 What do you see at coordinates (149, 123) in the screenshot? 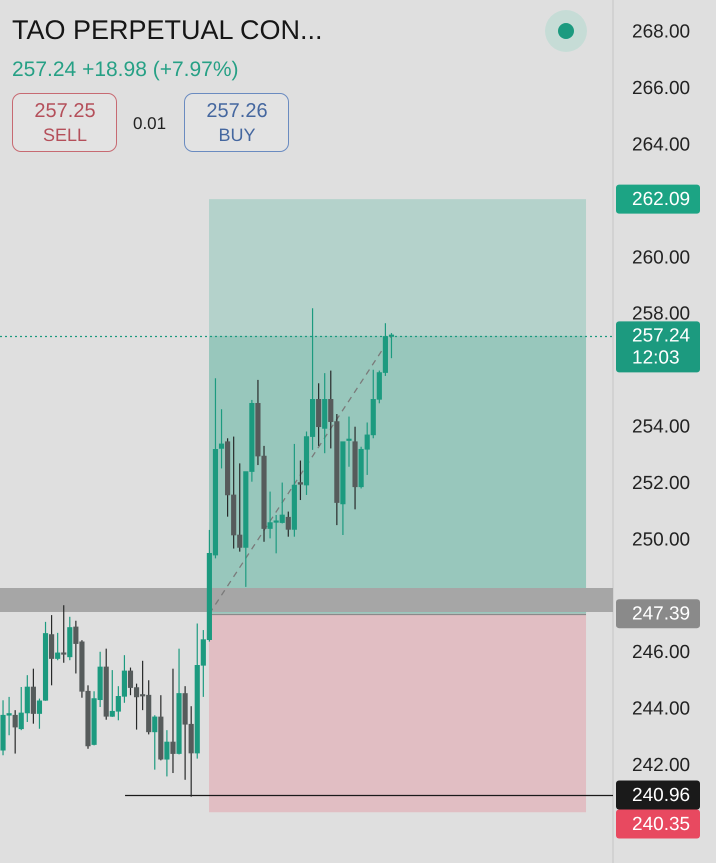
I see `annotation: 0.01` at bounding box center [149, 123].